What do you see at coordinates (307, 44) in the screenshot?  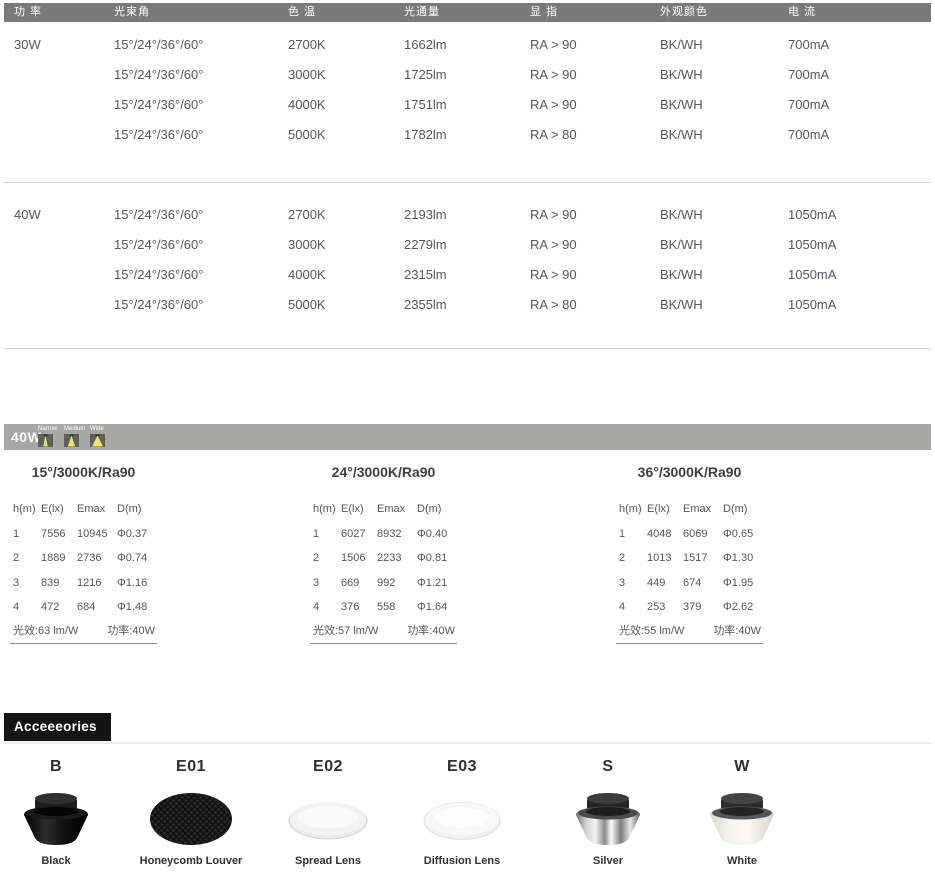 I see `cct-cell: 2700K` at bounding box center [307, 44].